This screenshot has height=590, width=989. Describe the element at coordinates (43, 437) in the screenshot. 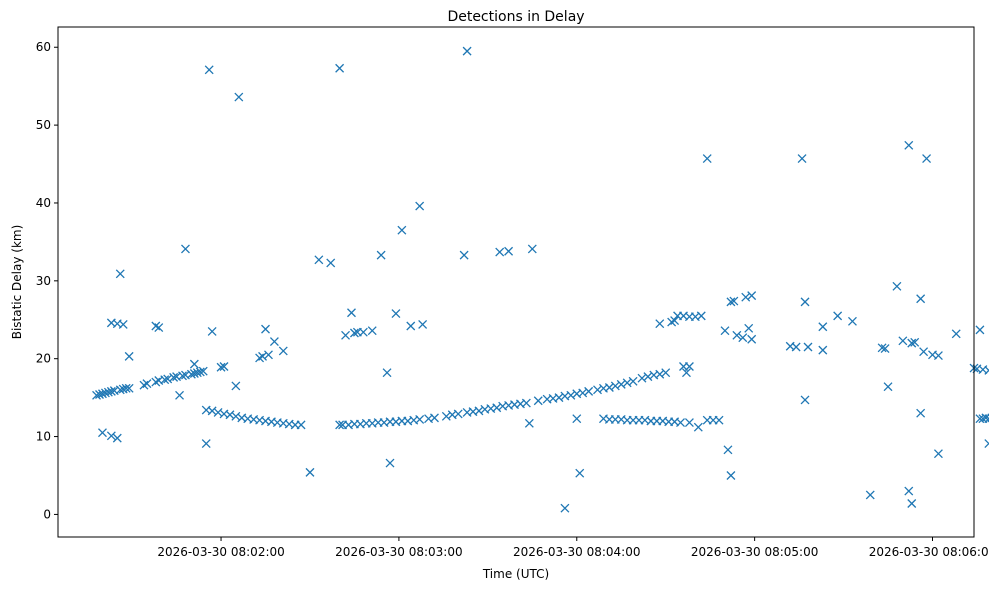

I see `y-tick-label: 10` at that location.